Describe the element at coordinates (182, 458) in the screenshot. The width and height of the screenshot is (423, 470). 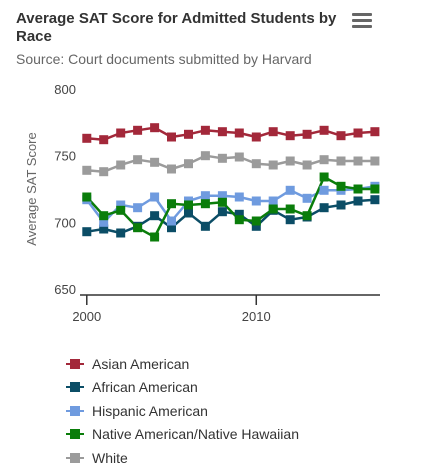
I see `legend-item-white: White` at that location.